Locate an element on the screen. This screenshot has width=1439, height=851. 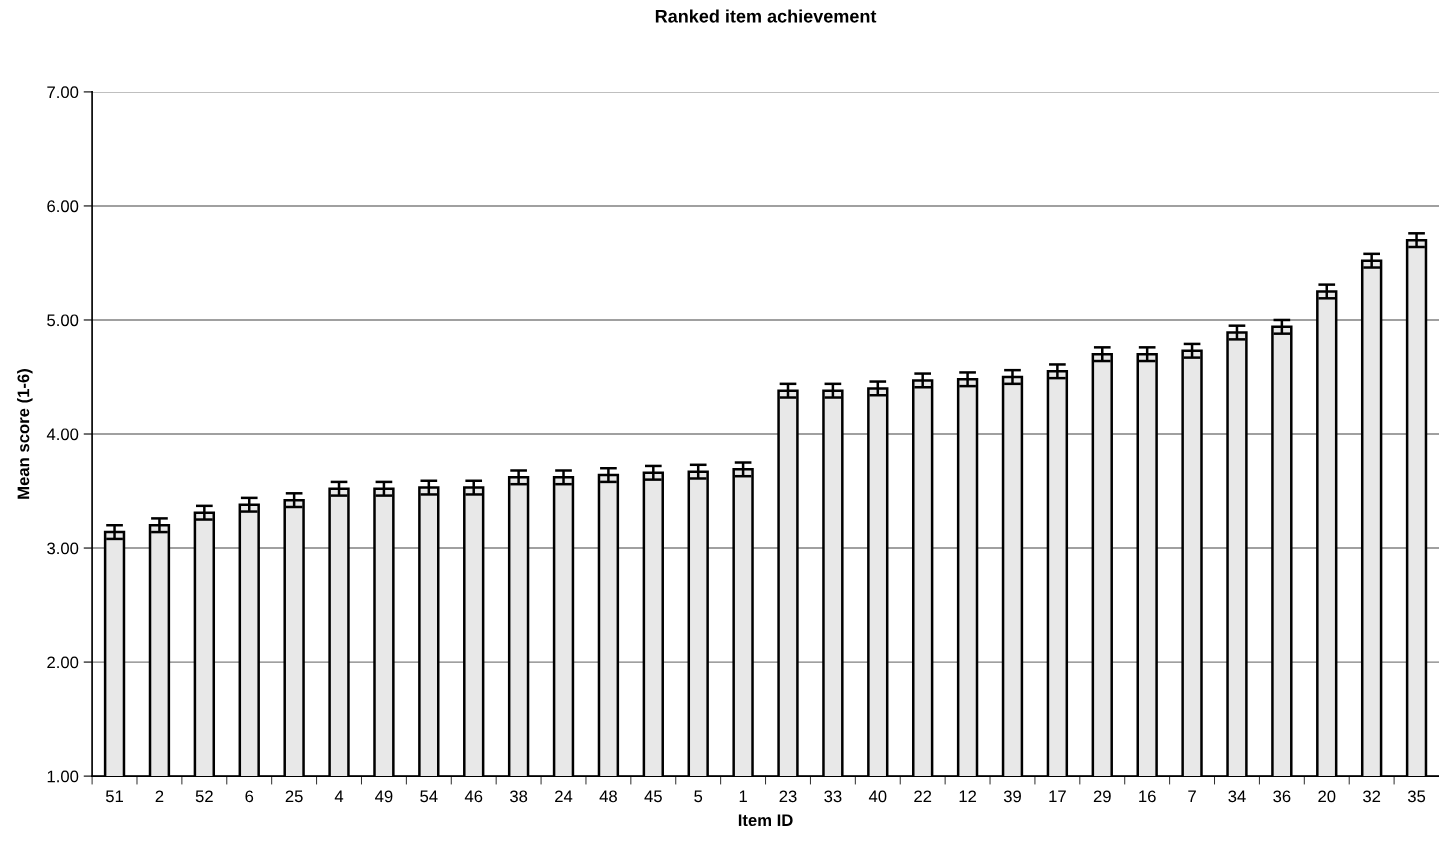
x-tick-label: 33 is located at coordinates (833, 796).